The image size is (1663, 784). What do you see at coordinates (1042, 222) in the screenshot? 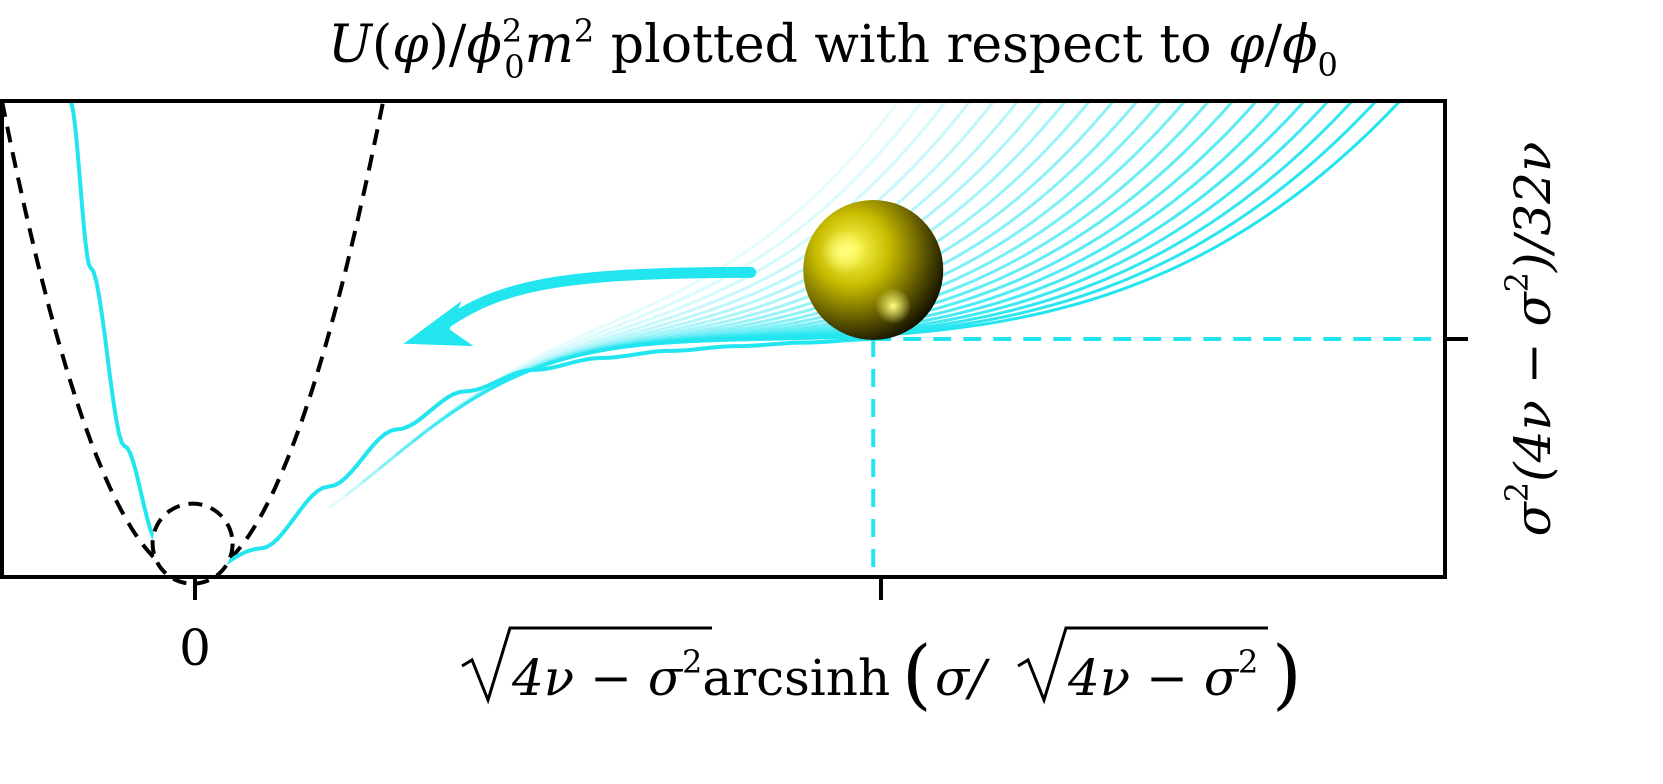
I see `family-curve` at bounding box center [1042, 222].